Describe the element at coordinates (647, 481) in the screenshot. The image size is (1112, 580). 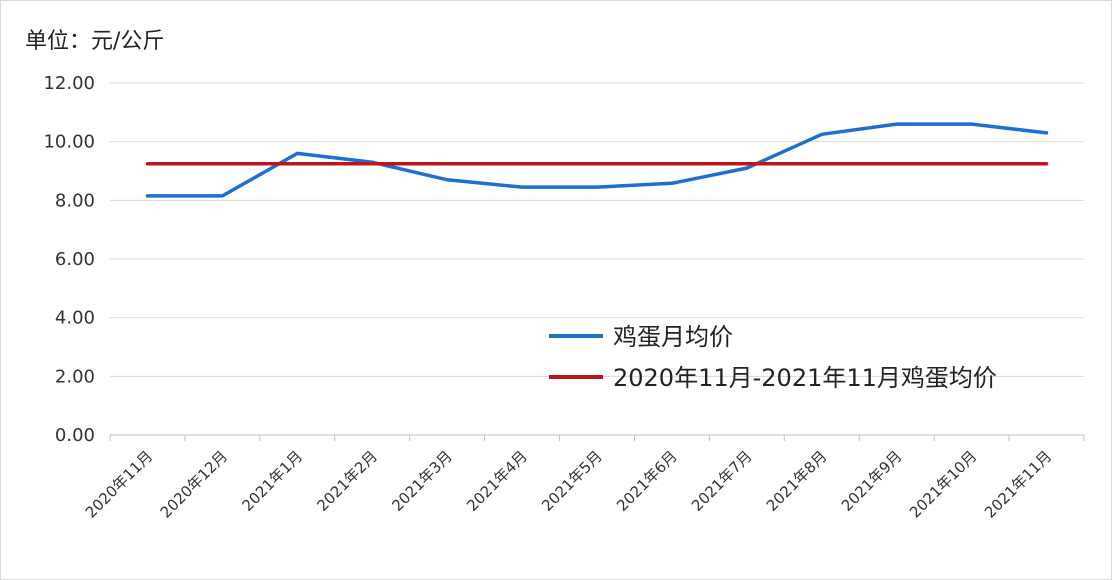
I see `x-tick-label: 2021年6月` at that location.